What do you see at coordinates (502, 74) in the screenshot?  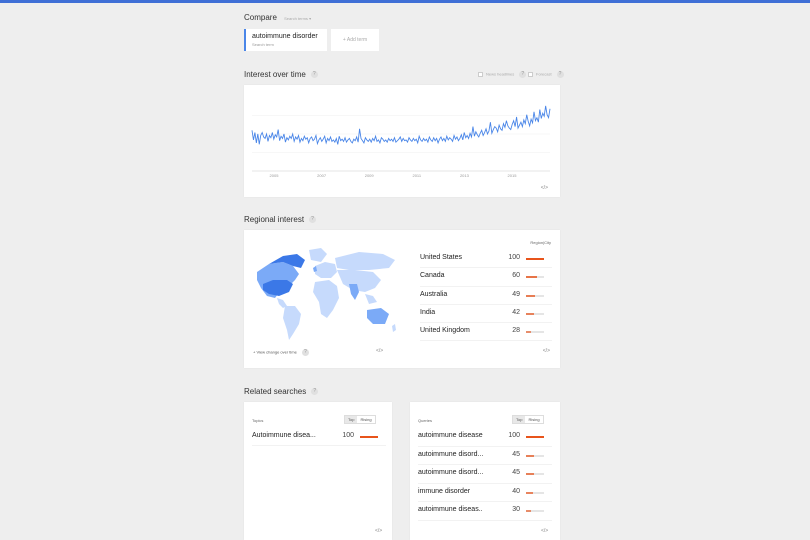 I see `news-headlines-toggle: News headlines?` at bounding box center [502, 74].